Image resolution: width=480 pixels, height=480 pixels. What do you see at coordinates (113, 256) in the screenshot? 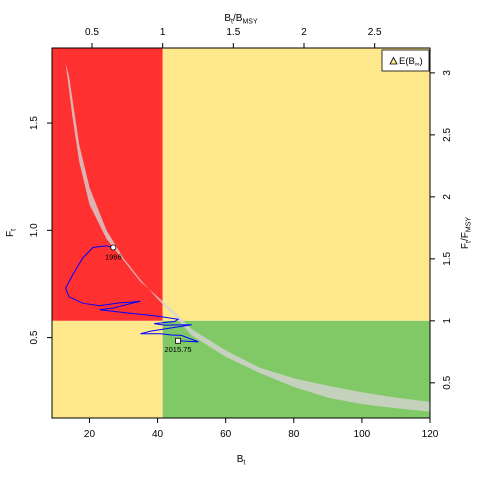
I see `trajectory-start-label: 1986` at bounding box center [113, 256].